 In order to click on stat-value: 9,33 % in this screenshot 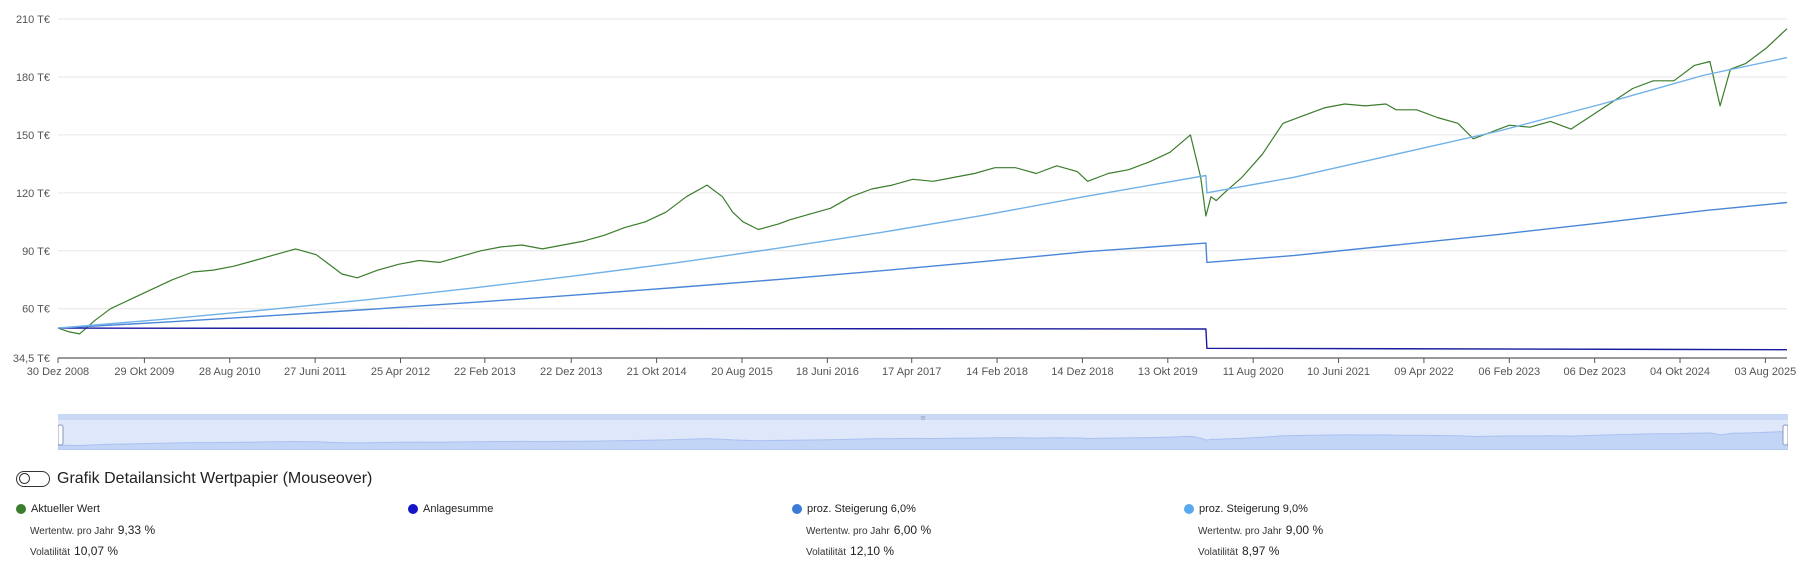, I will do `click(136, 530)`.